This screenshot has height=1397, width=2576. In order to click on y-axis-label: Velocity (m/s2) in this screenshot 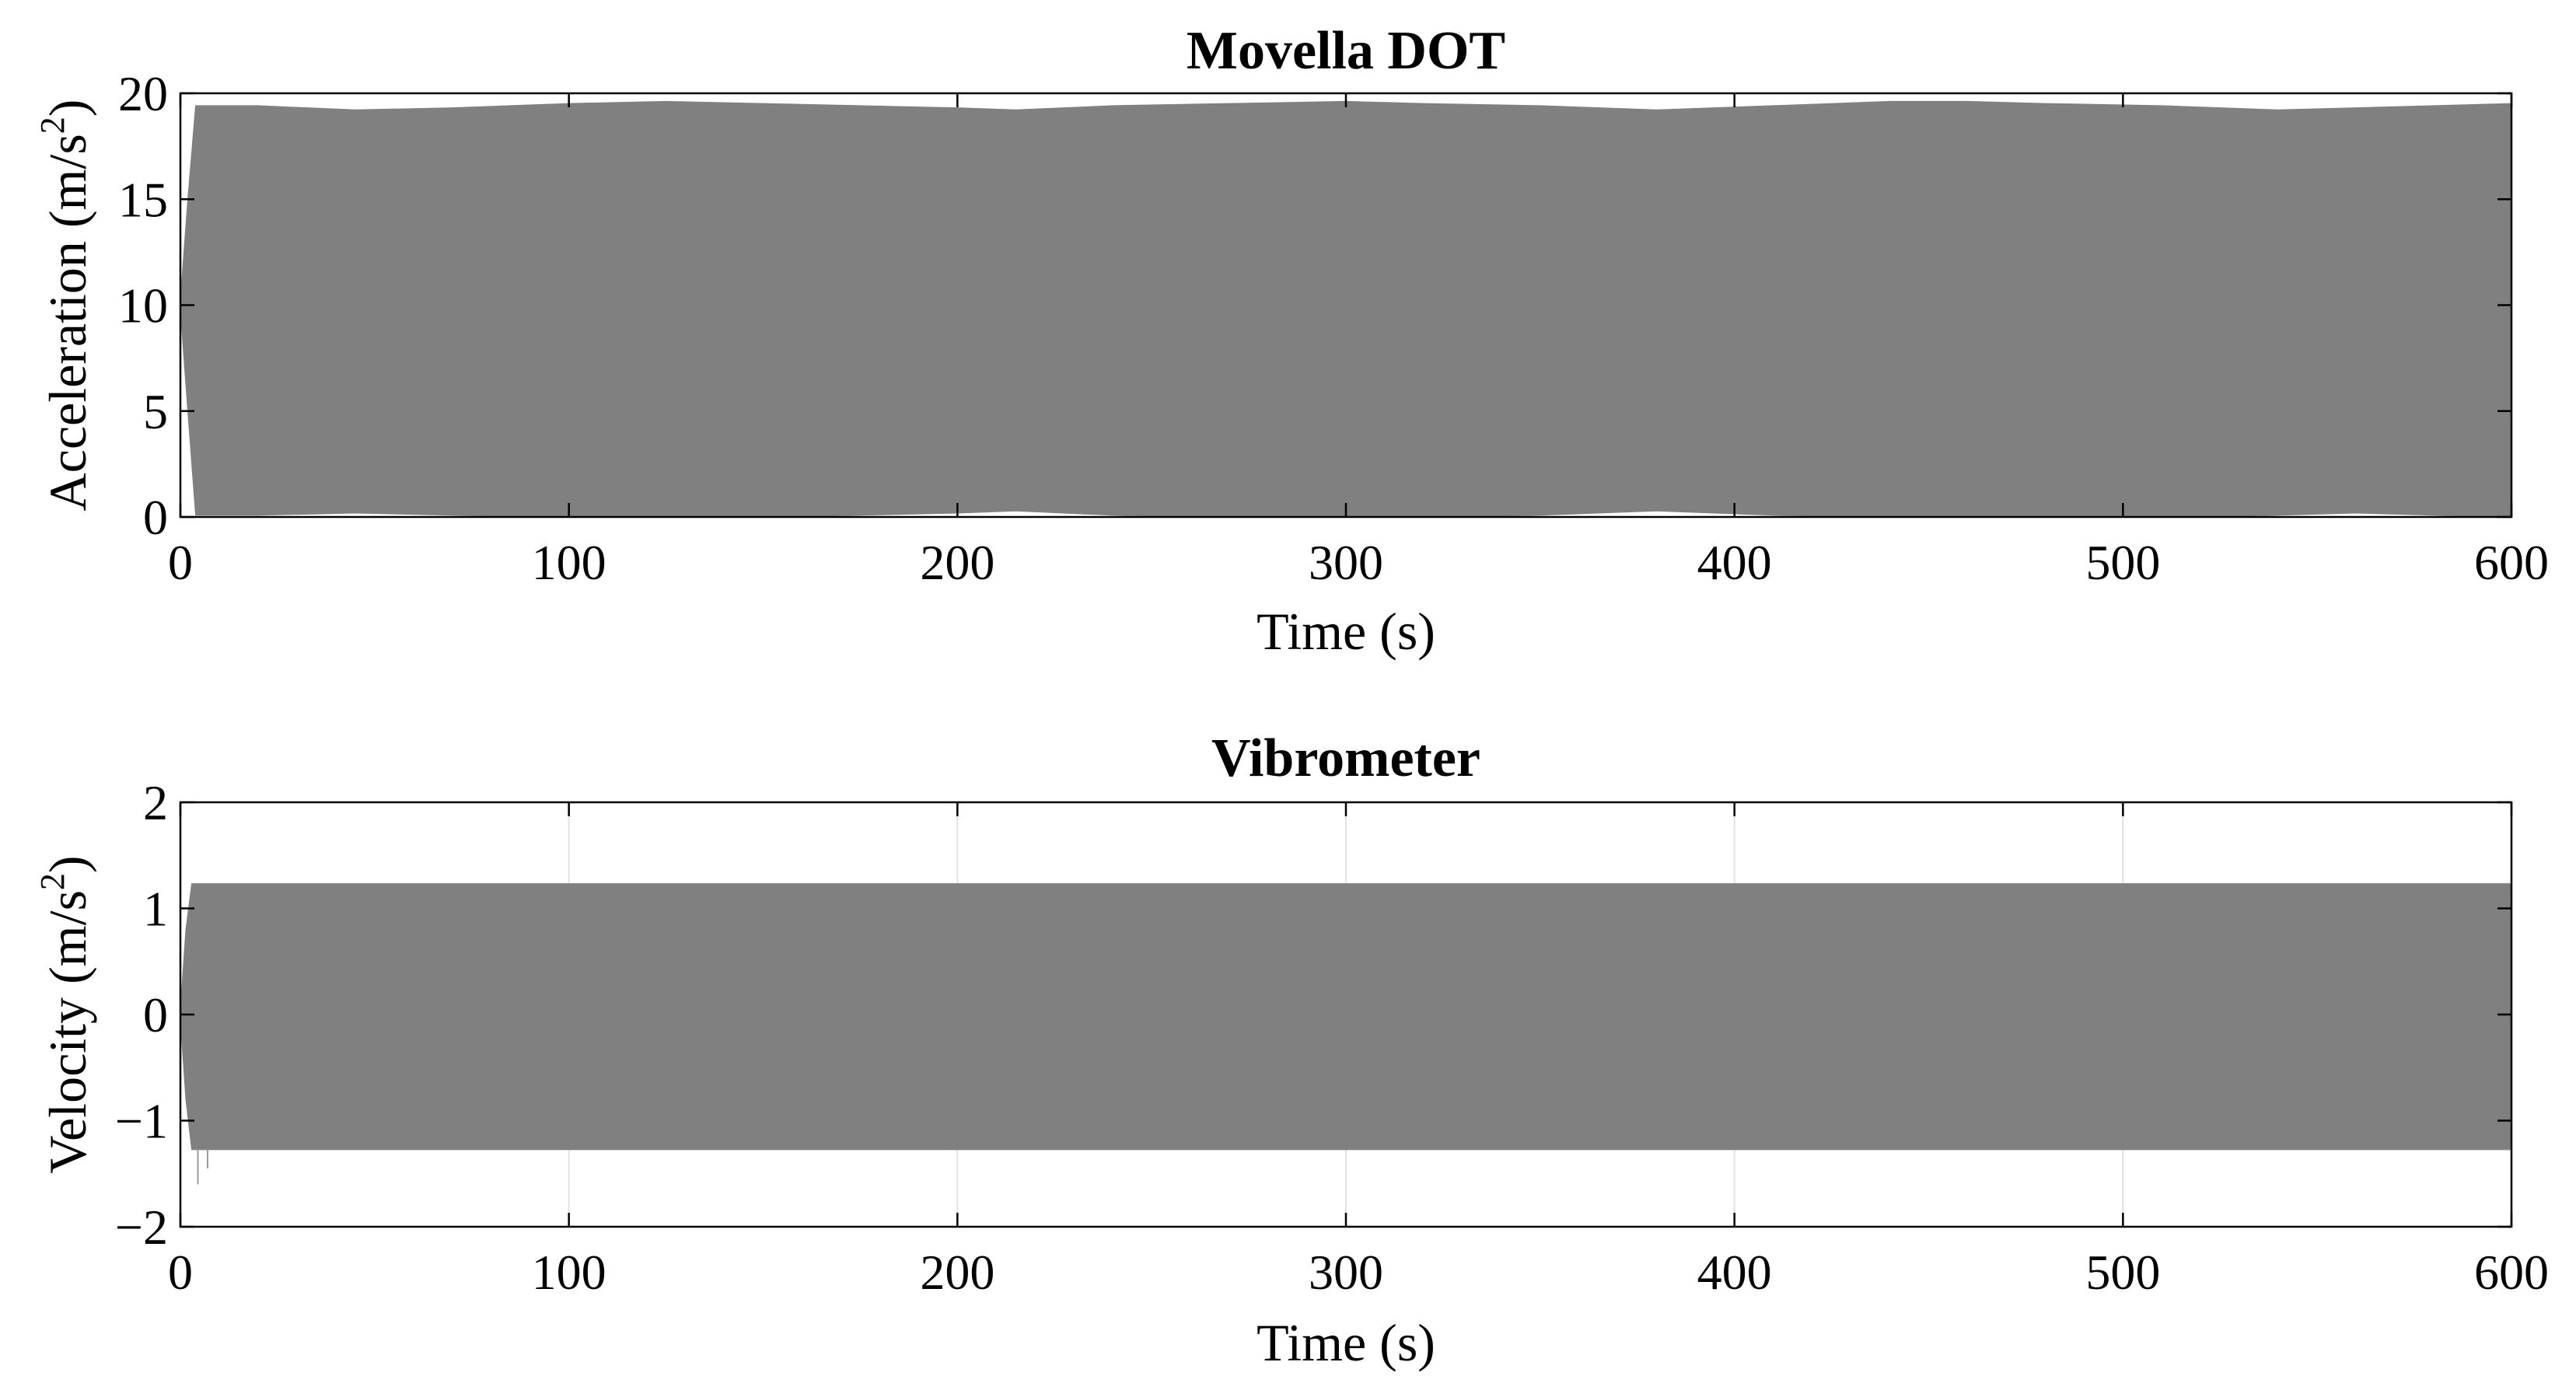, I will do `click(65, 1014)`.